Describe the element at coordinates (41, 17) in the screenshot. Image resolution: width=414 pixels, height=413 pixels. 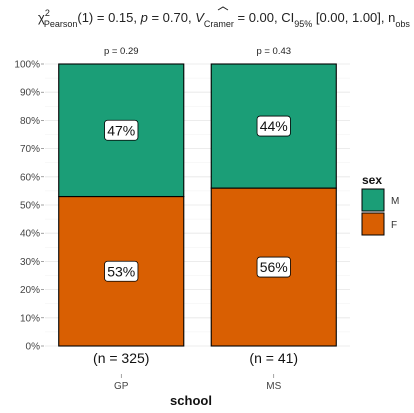
I see `title-chi: χ` at that location.